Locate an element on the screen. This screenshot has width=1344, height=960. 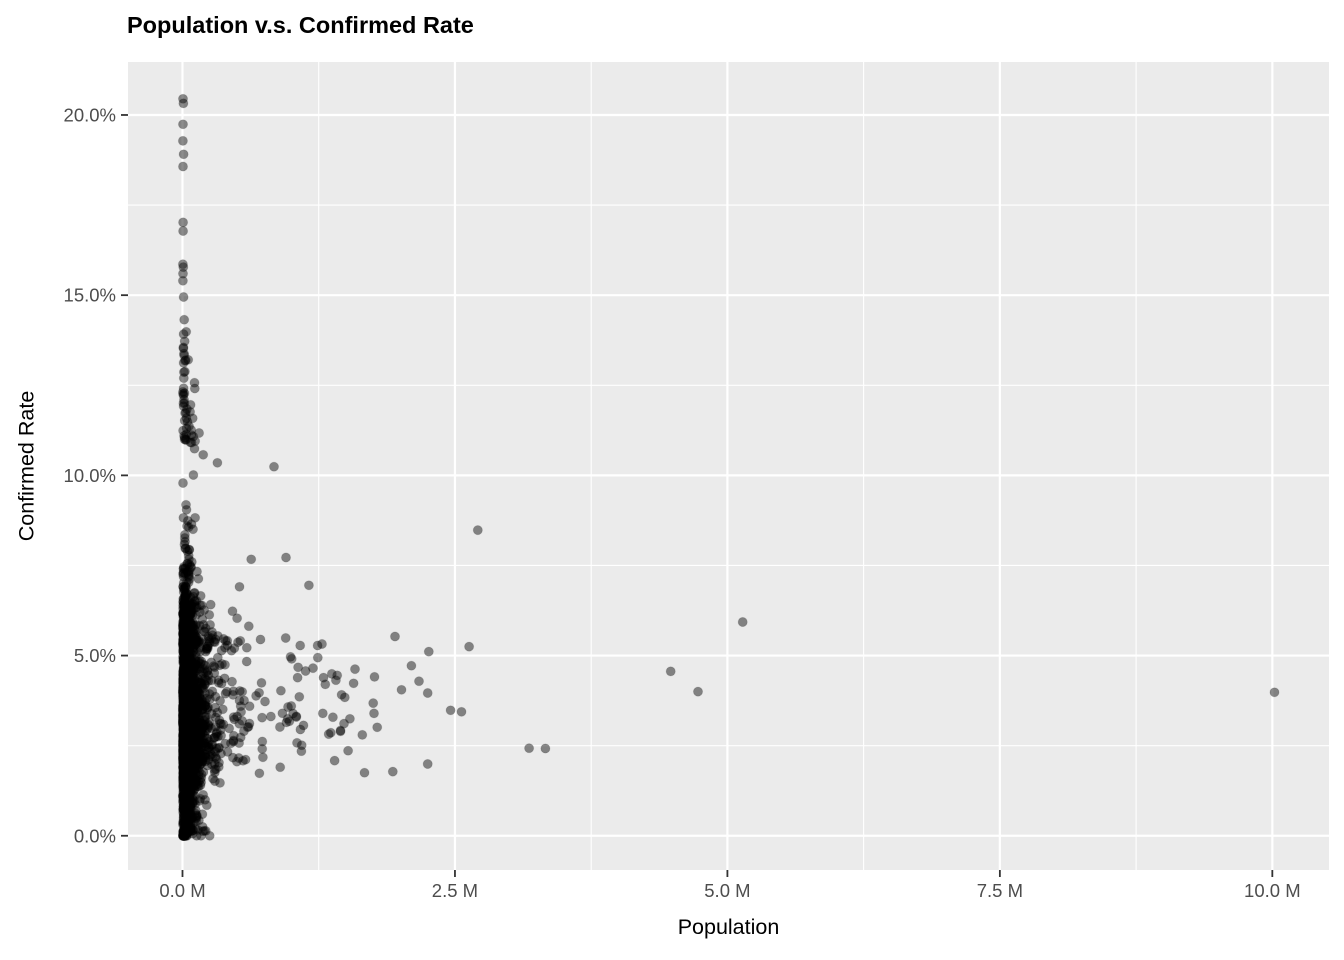
x-tick-label: 5.0 M is located at coordinates (727, 890).